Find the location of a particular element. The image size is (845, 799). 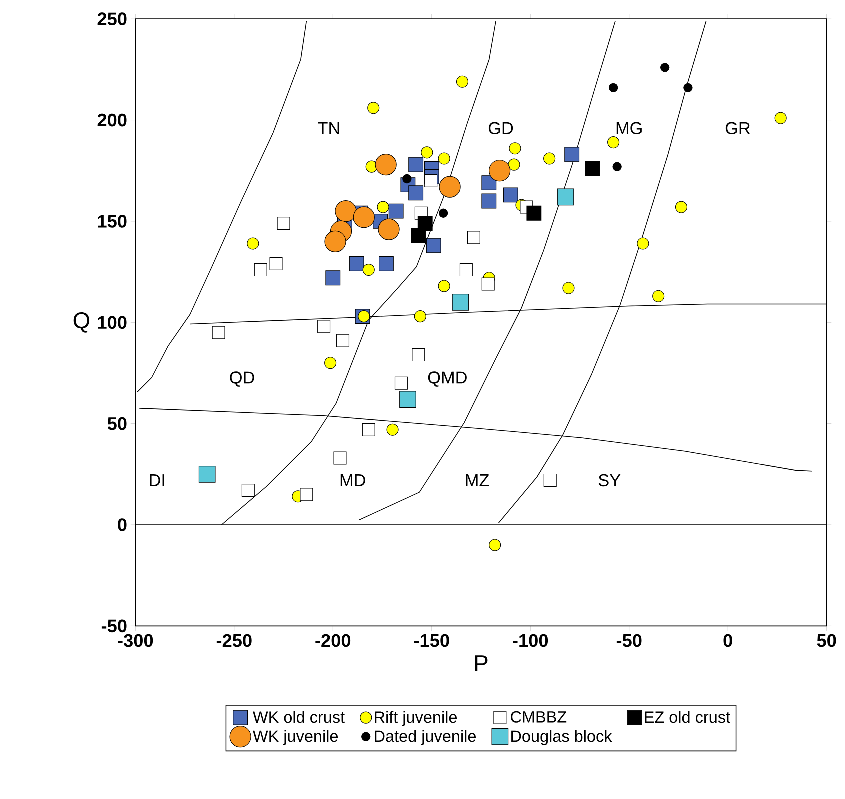

annotation: GD is located at coordinates (501, 128).